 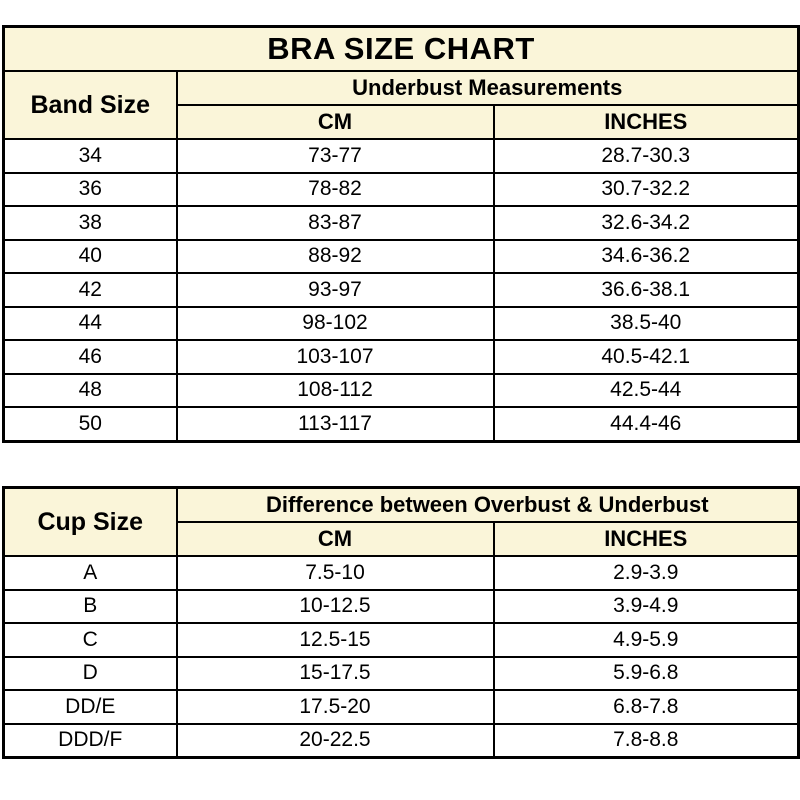 What do you see at coordinates (646, 740) in the screenshot?
I see `cup-inches-value: 7.8-8.8` at bounding box center [646, 740].